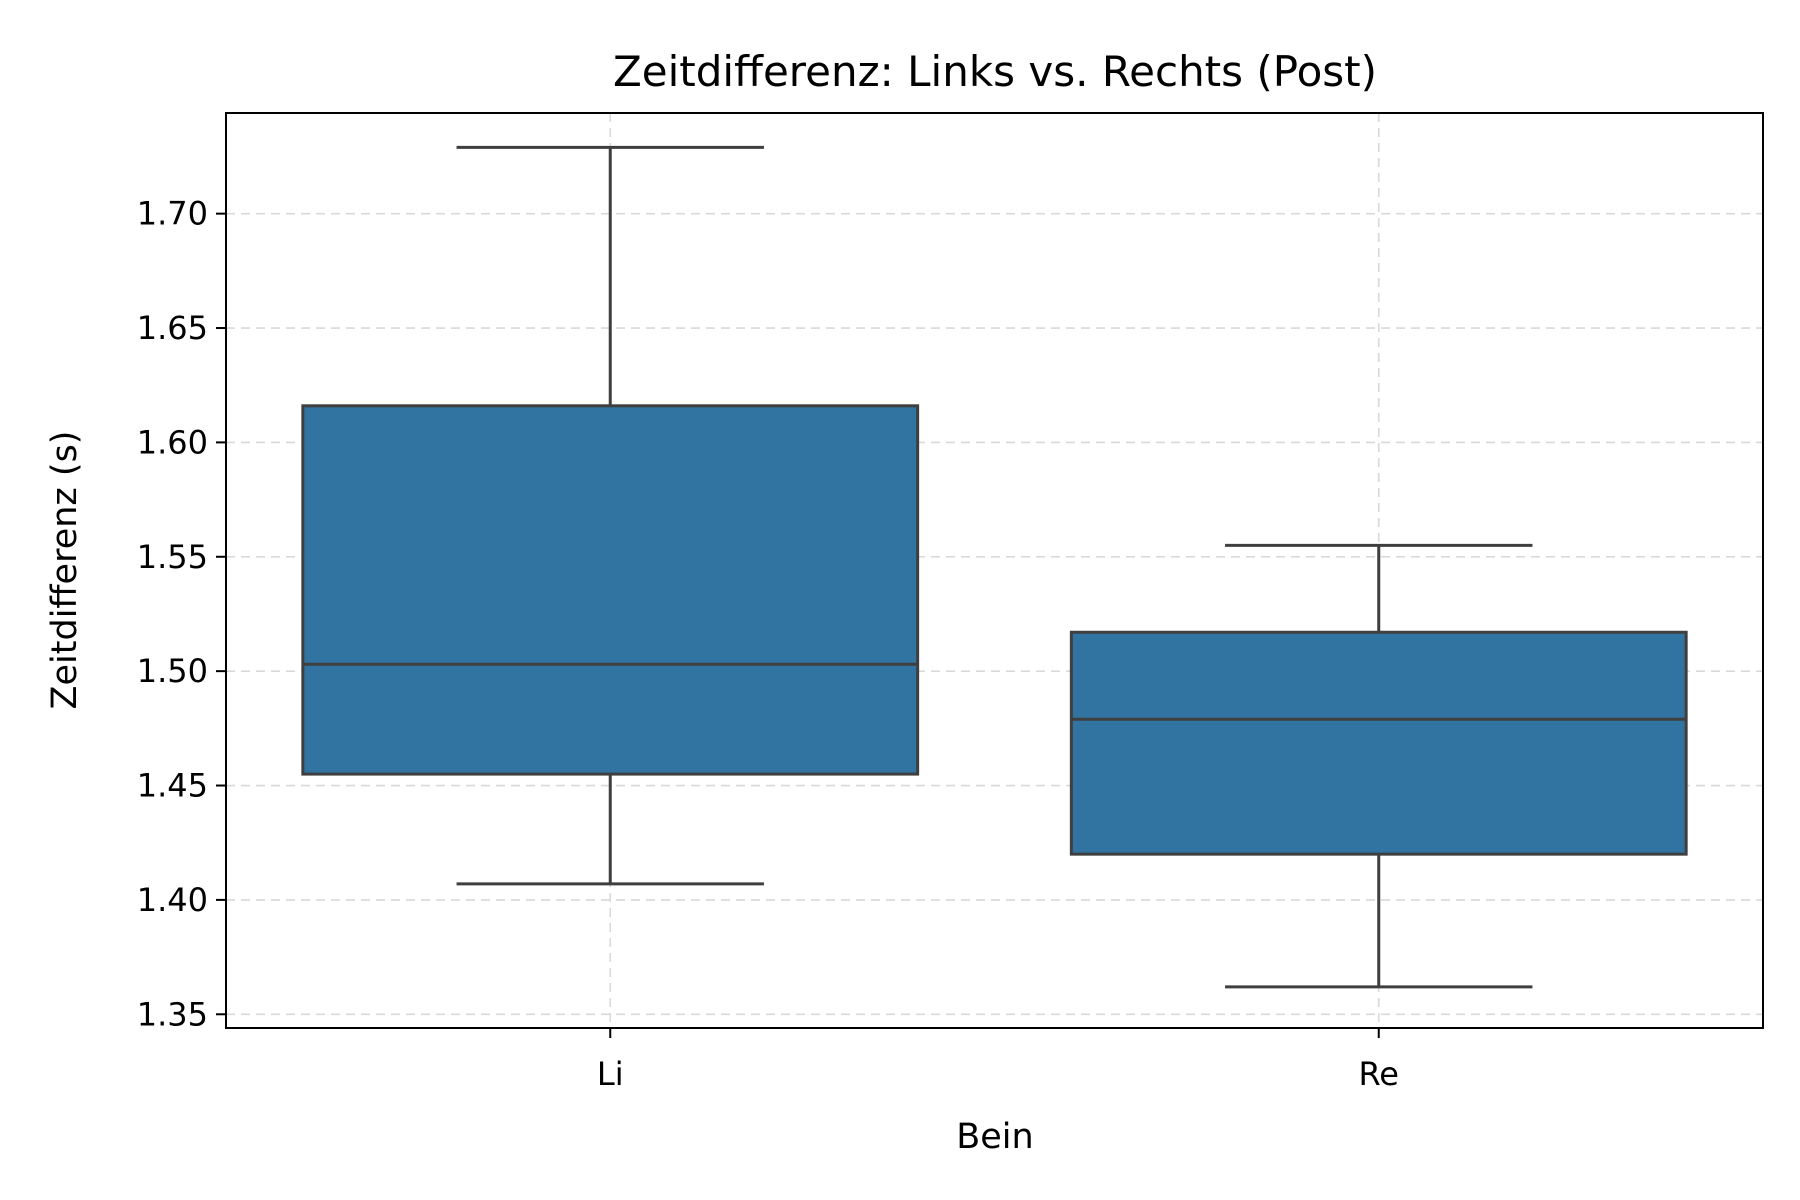 Image resolution: width=1800 pixels, height=1200 pixels. I want to click on y-tick-label: 1.45, so click(172, 786).